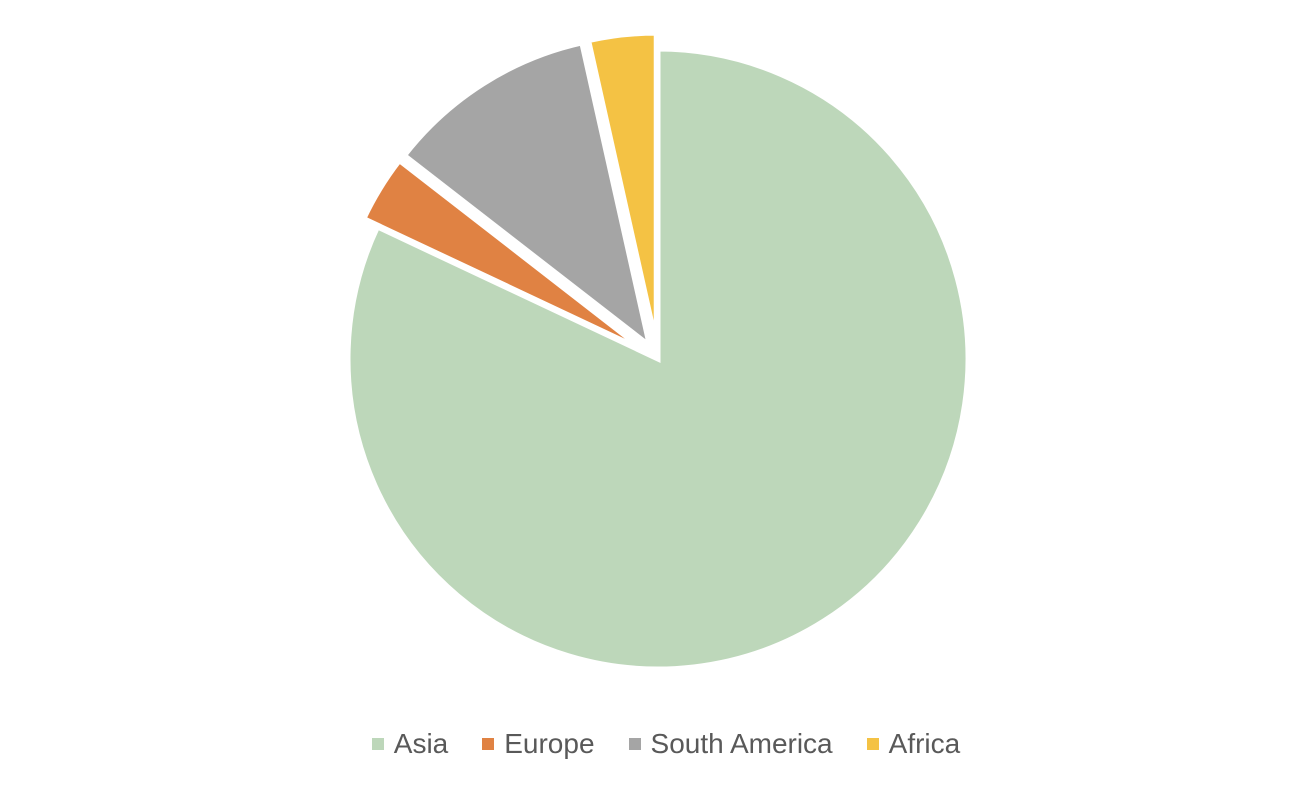 The image size is (1312, 790). What do you see at coordinates (622, 187) in the screenshot?
I see `pie-slice-africa` at bounding box center [622, 187].